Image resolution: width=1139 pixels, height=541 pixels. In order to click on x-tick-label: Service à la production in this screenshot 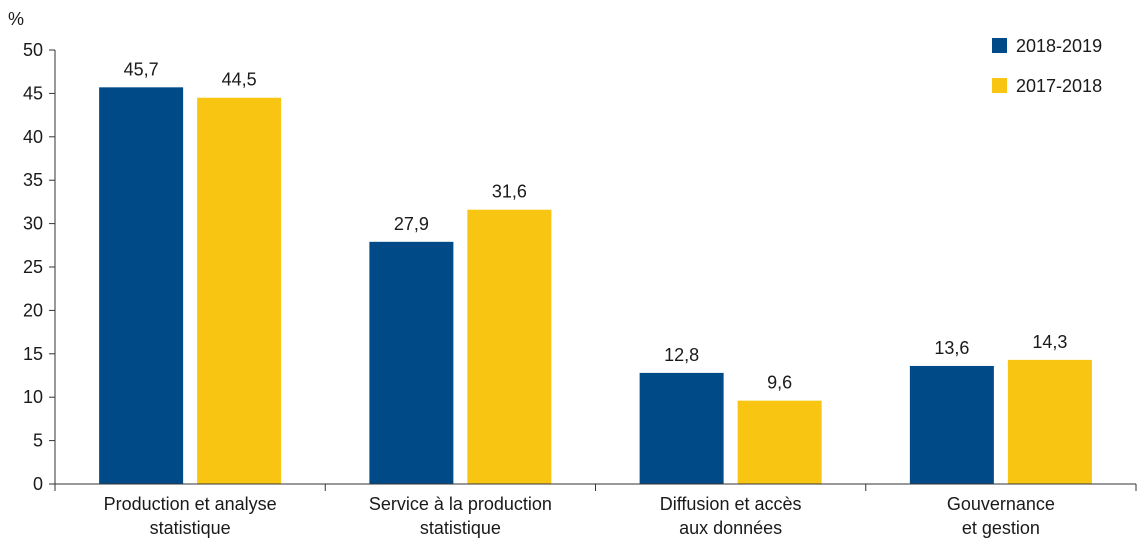, I will do `click(460, 504)`.